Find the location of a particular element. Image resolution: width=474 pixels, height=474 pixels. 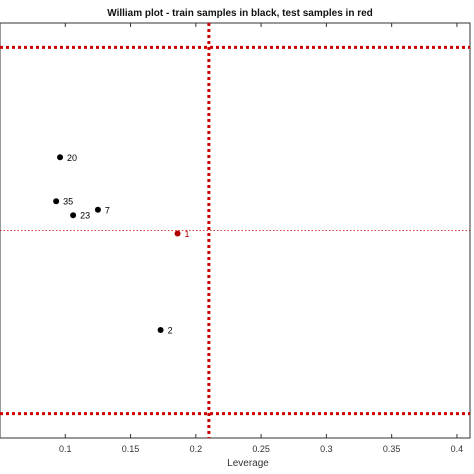

x-tick-label: 0.1 is located at coordinates (65, 449).